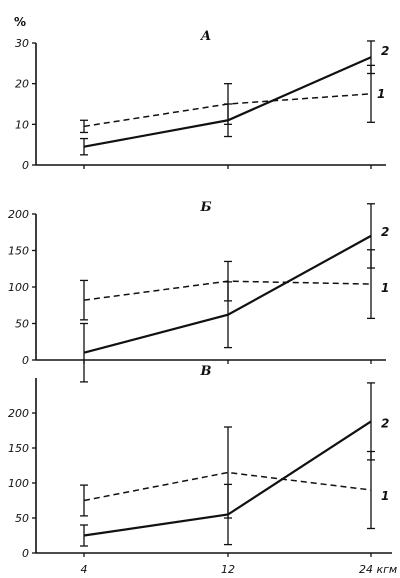  I want to click on x-tick-label: 4, so click(84, 569).